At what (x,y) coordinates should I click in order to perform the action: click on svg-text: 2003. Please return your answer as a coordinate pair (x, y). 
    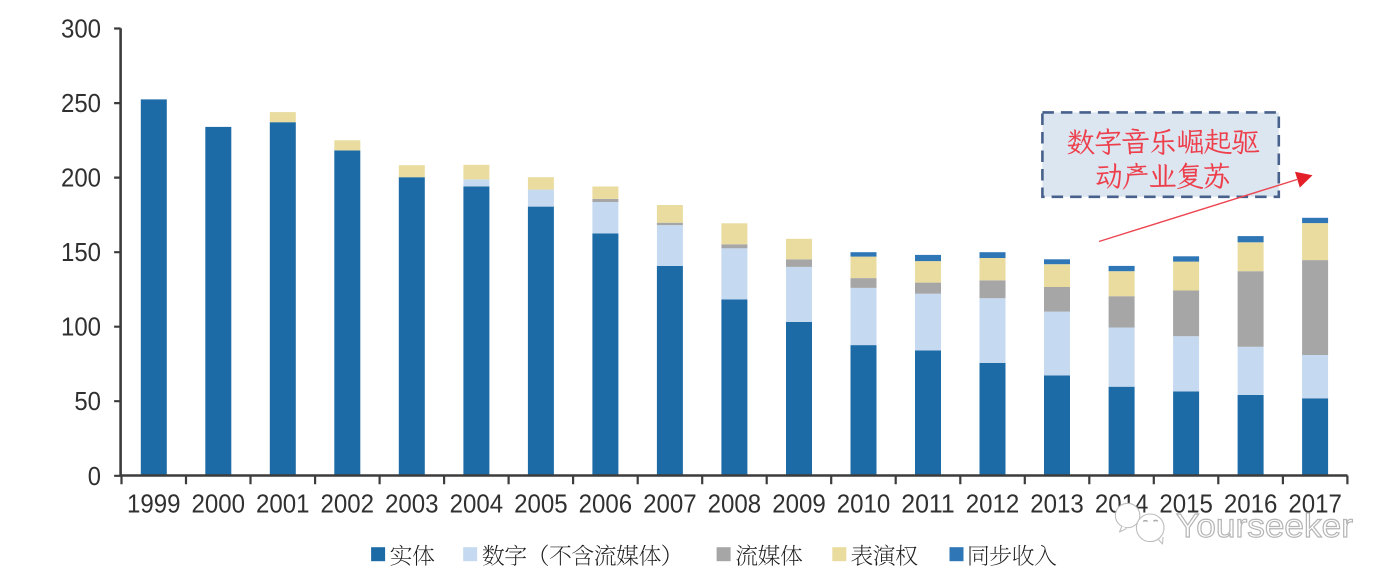
    Looking at the image, I should click on (412, 505).